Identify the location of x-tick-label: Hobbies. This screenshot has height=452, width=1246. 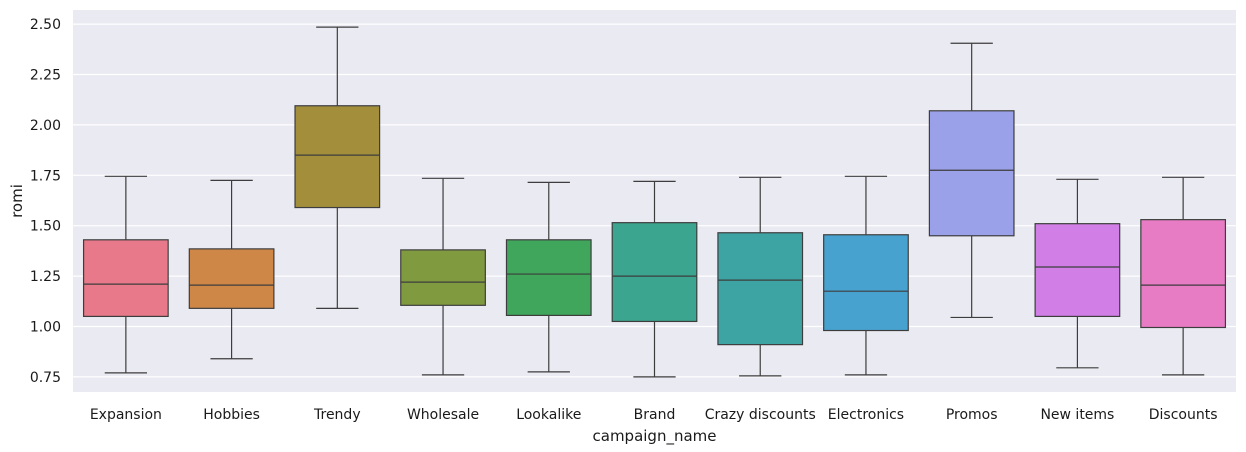
(231, 415).